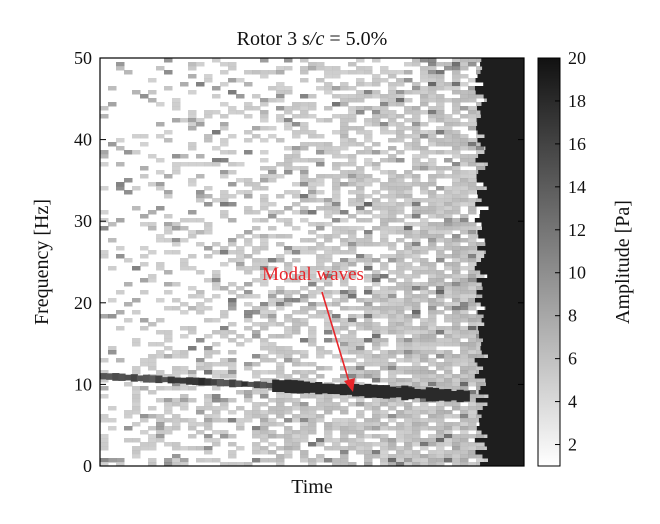 Image resolution: width=660 pixels, height=524 pixels. I want to click on modal-wave-band, so click(349, 389).